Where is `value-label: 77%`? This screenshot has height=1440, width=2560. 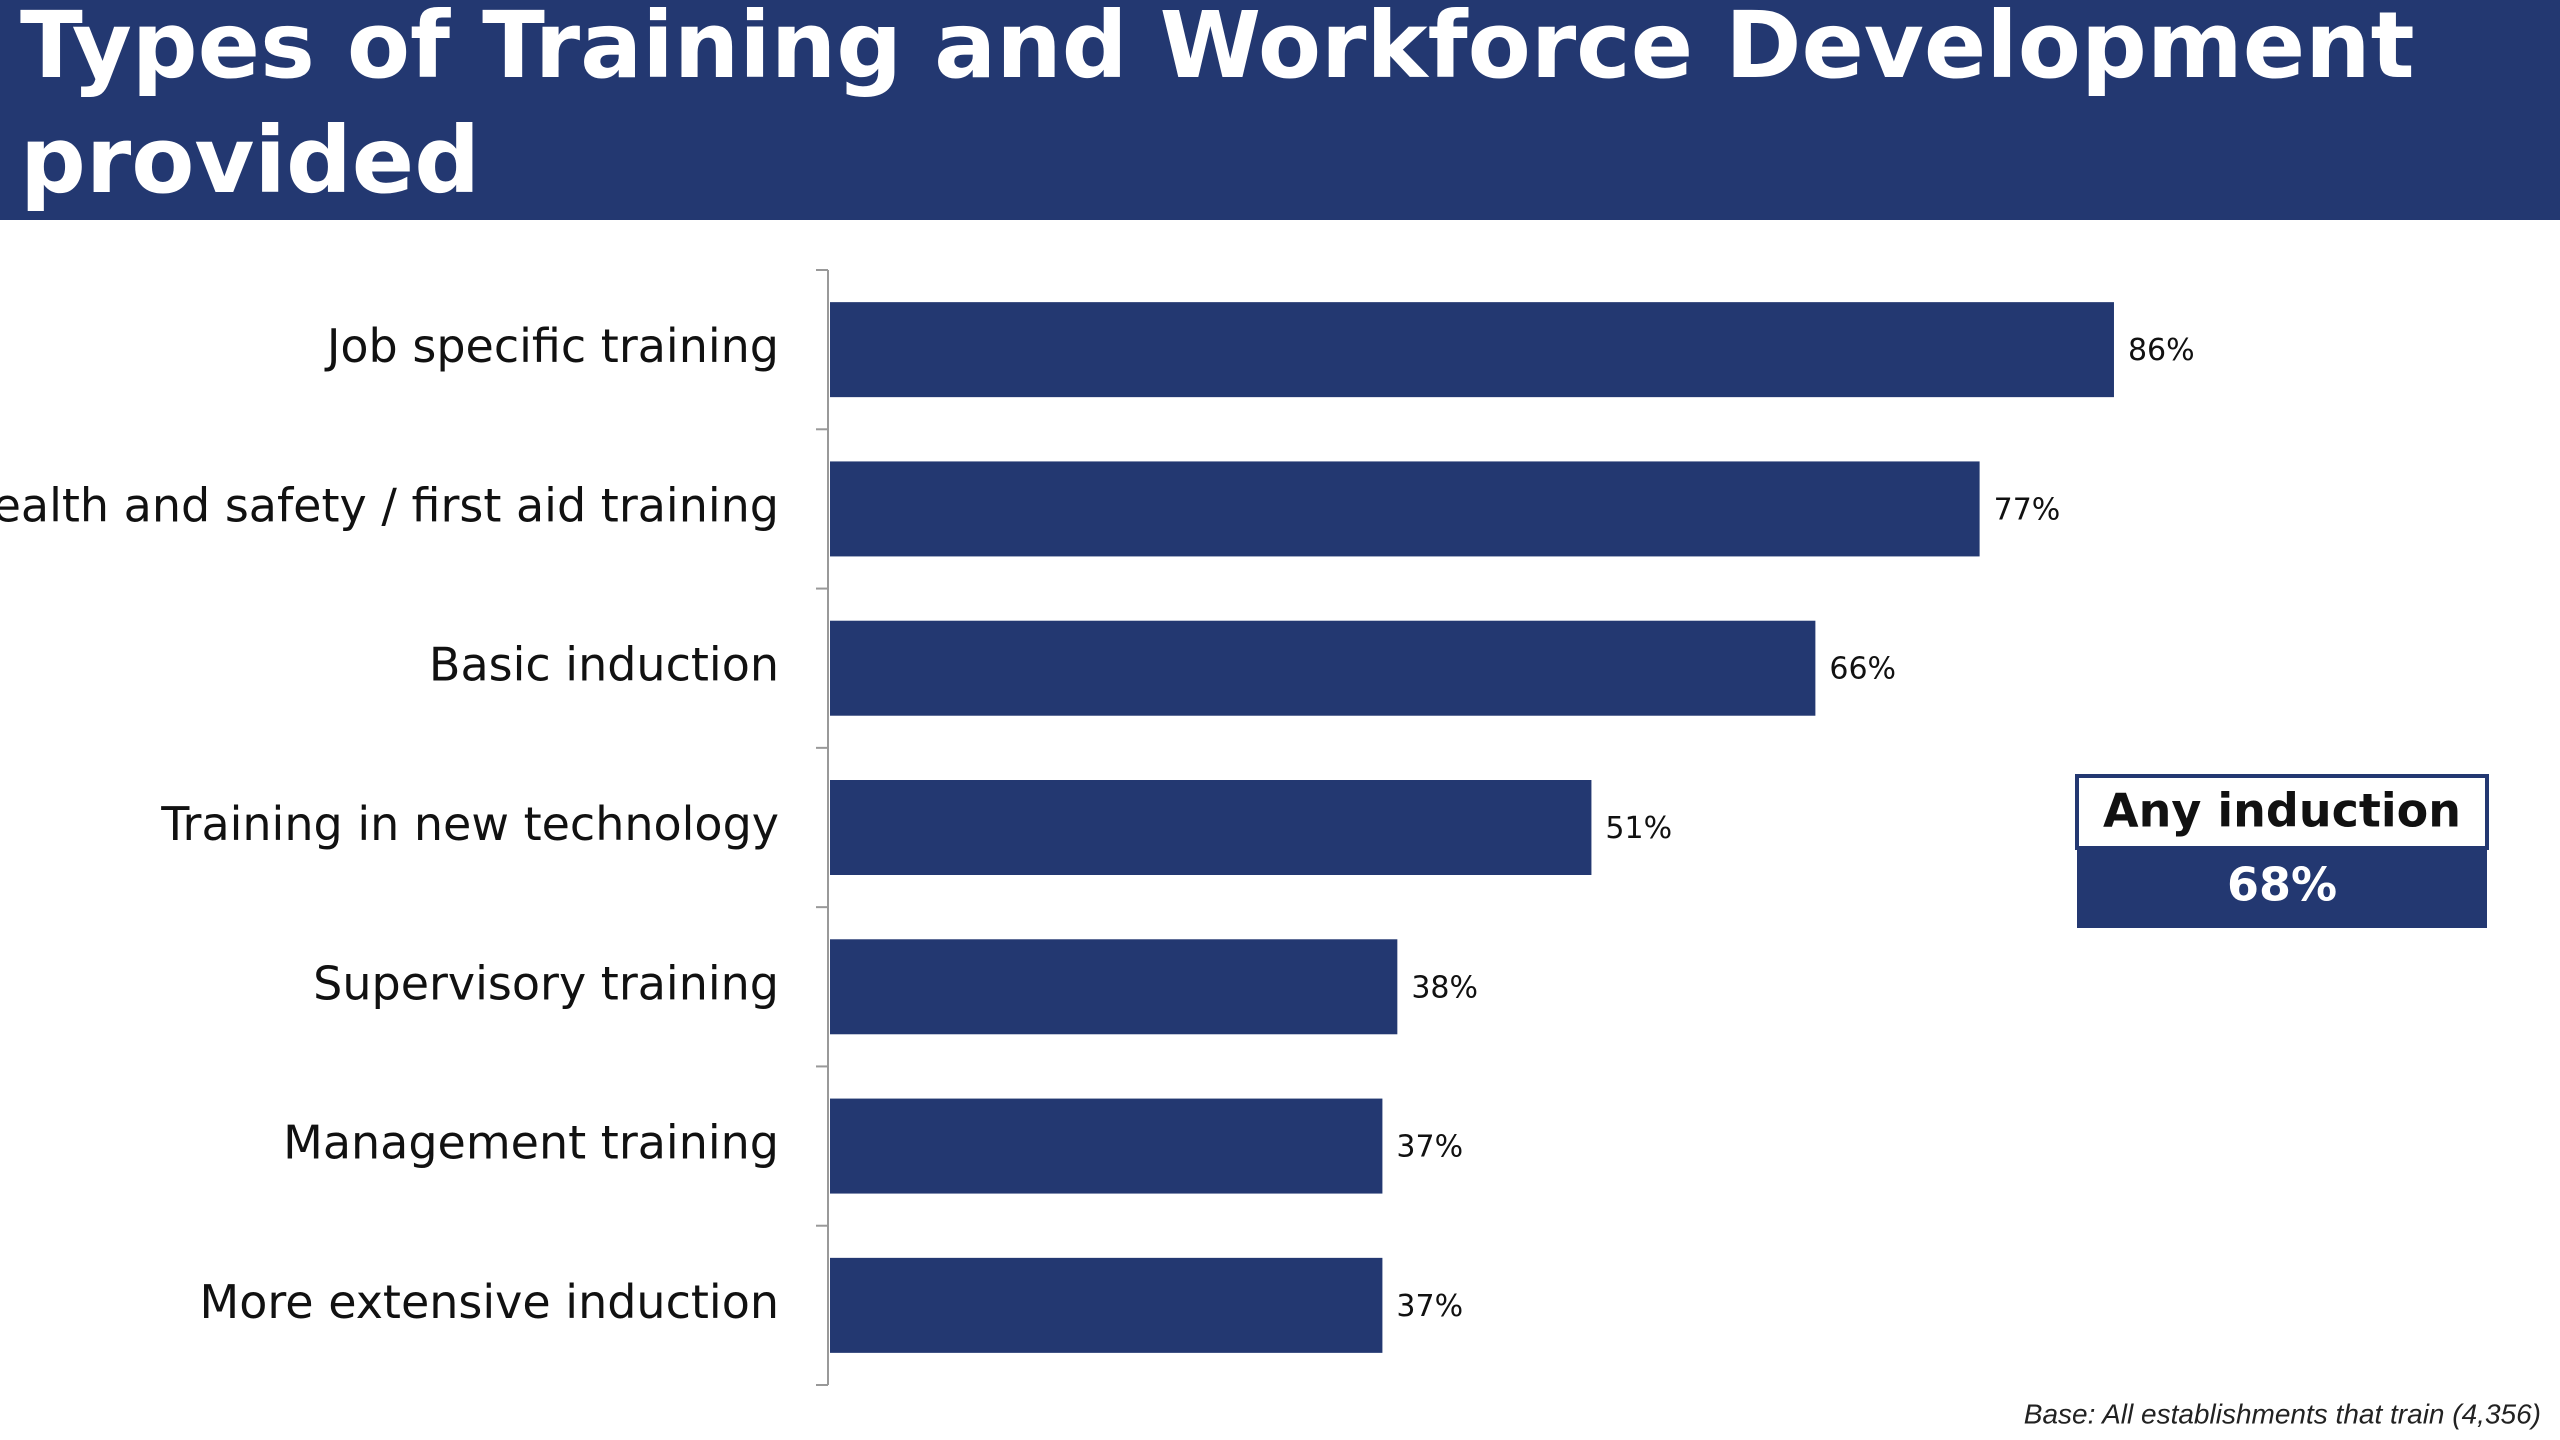 value-label: 77% is located at coordinates (2027, 509).